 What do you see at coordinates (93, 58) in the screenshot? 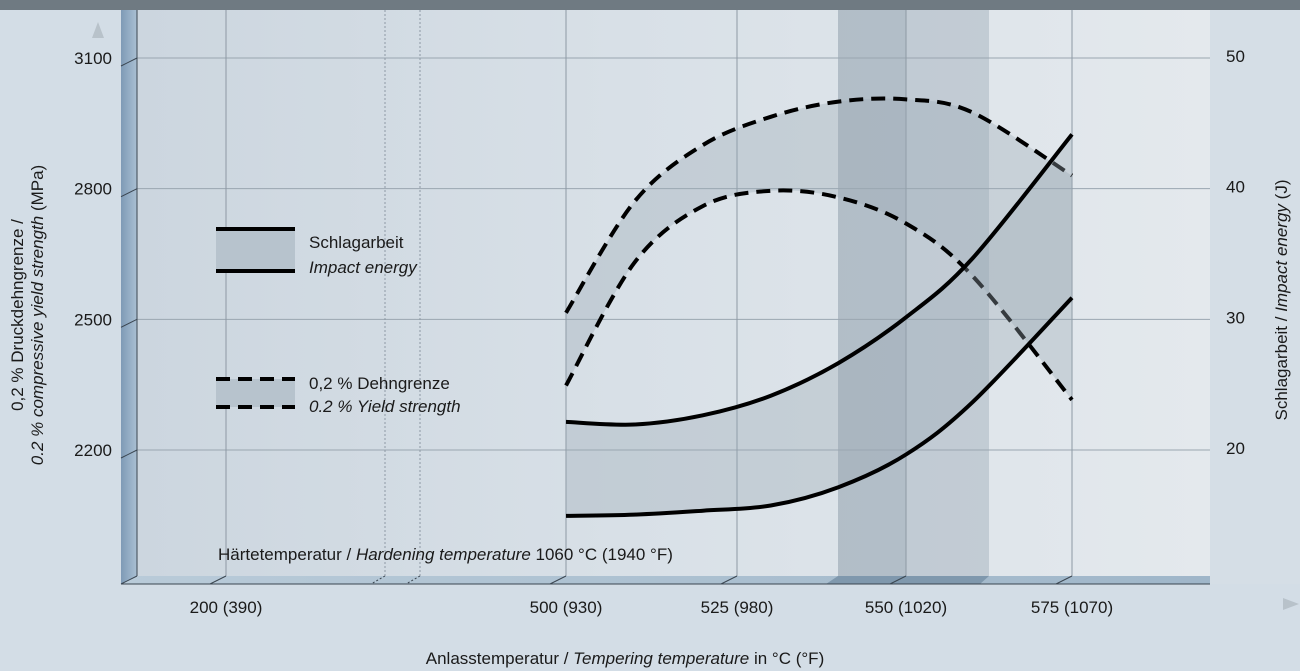
I see `left-tick-label: 3100` at bounding box center [93, 58].